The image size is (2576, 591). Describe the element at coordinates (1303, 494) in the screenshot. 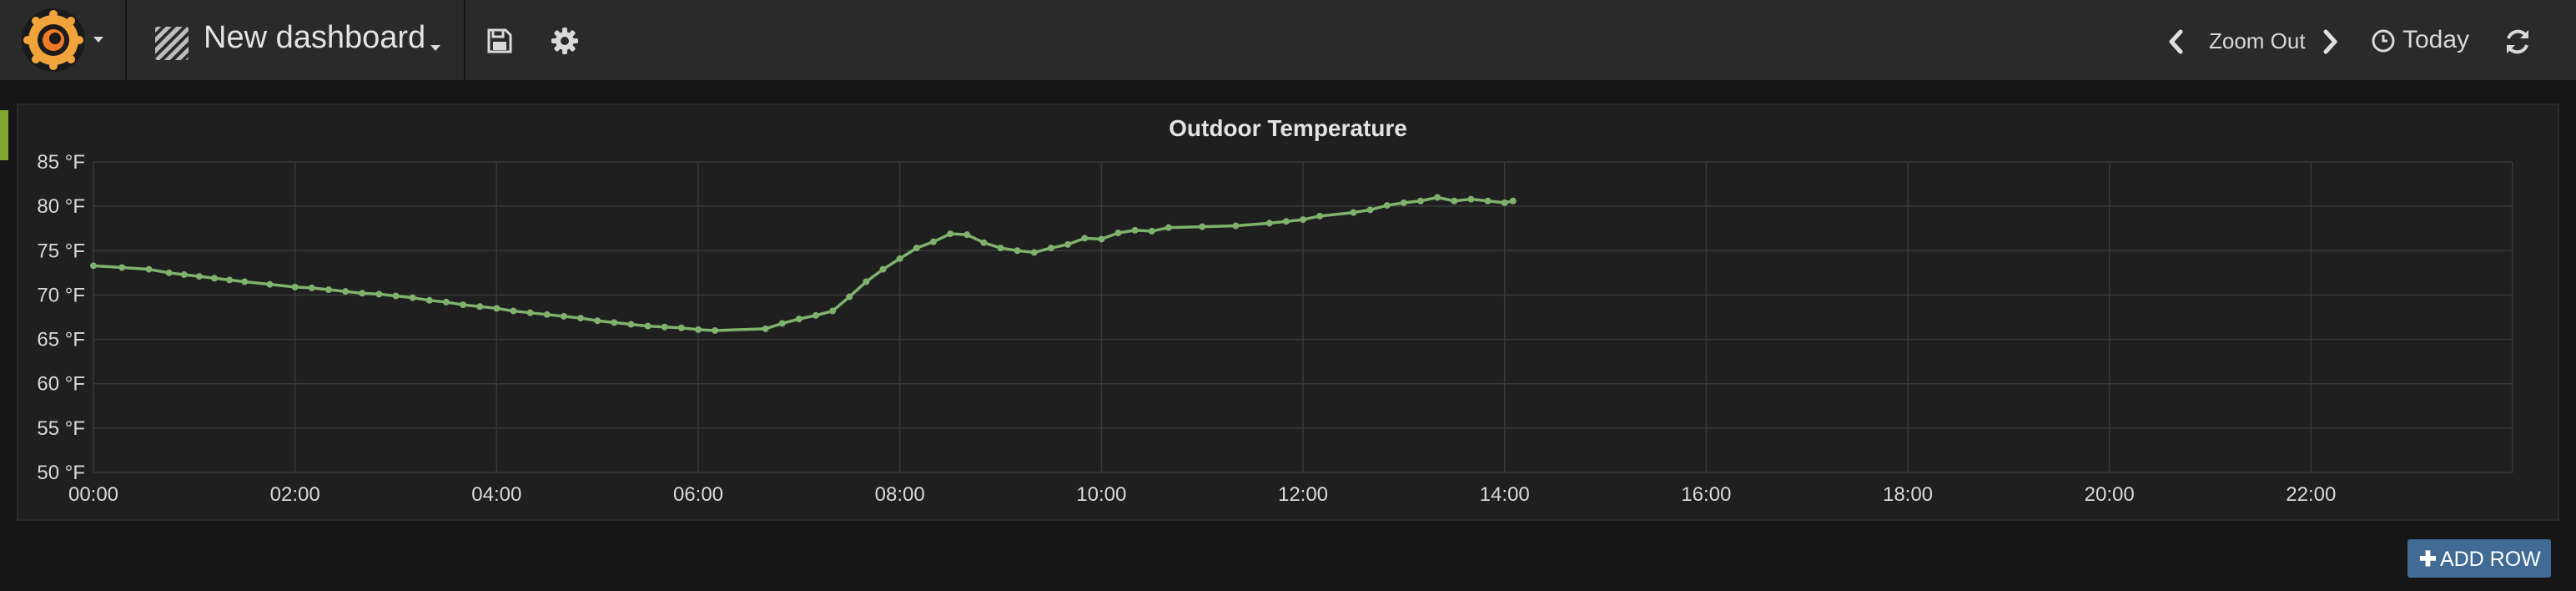

I see `x-tick-label: 12:00` at that location.